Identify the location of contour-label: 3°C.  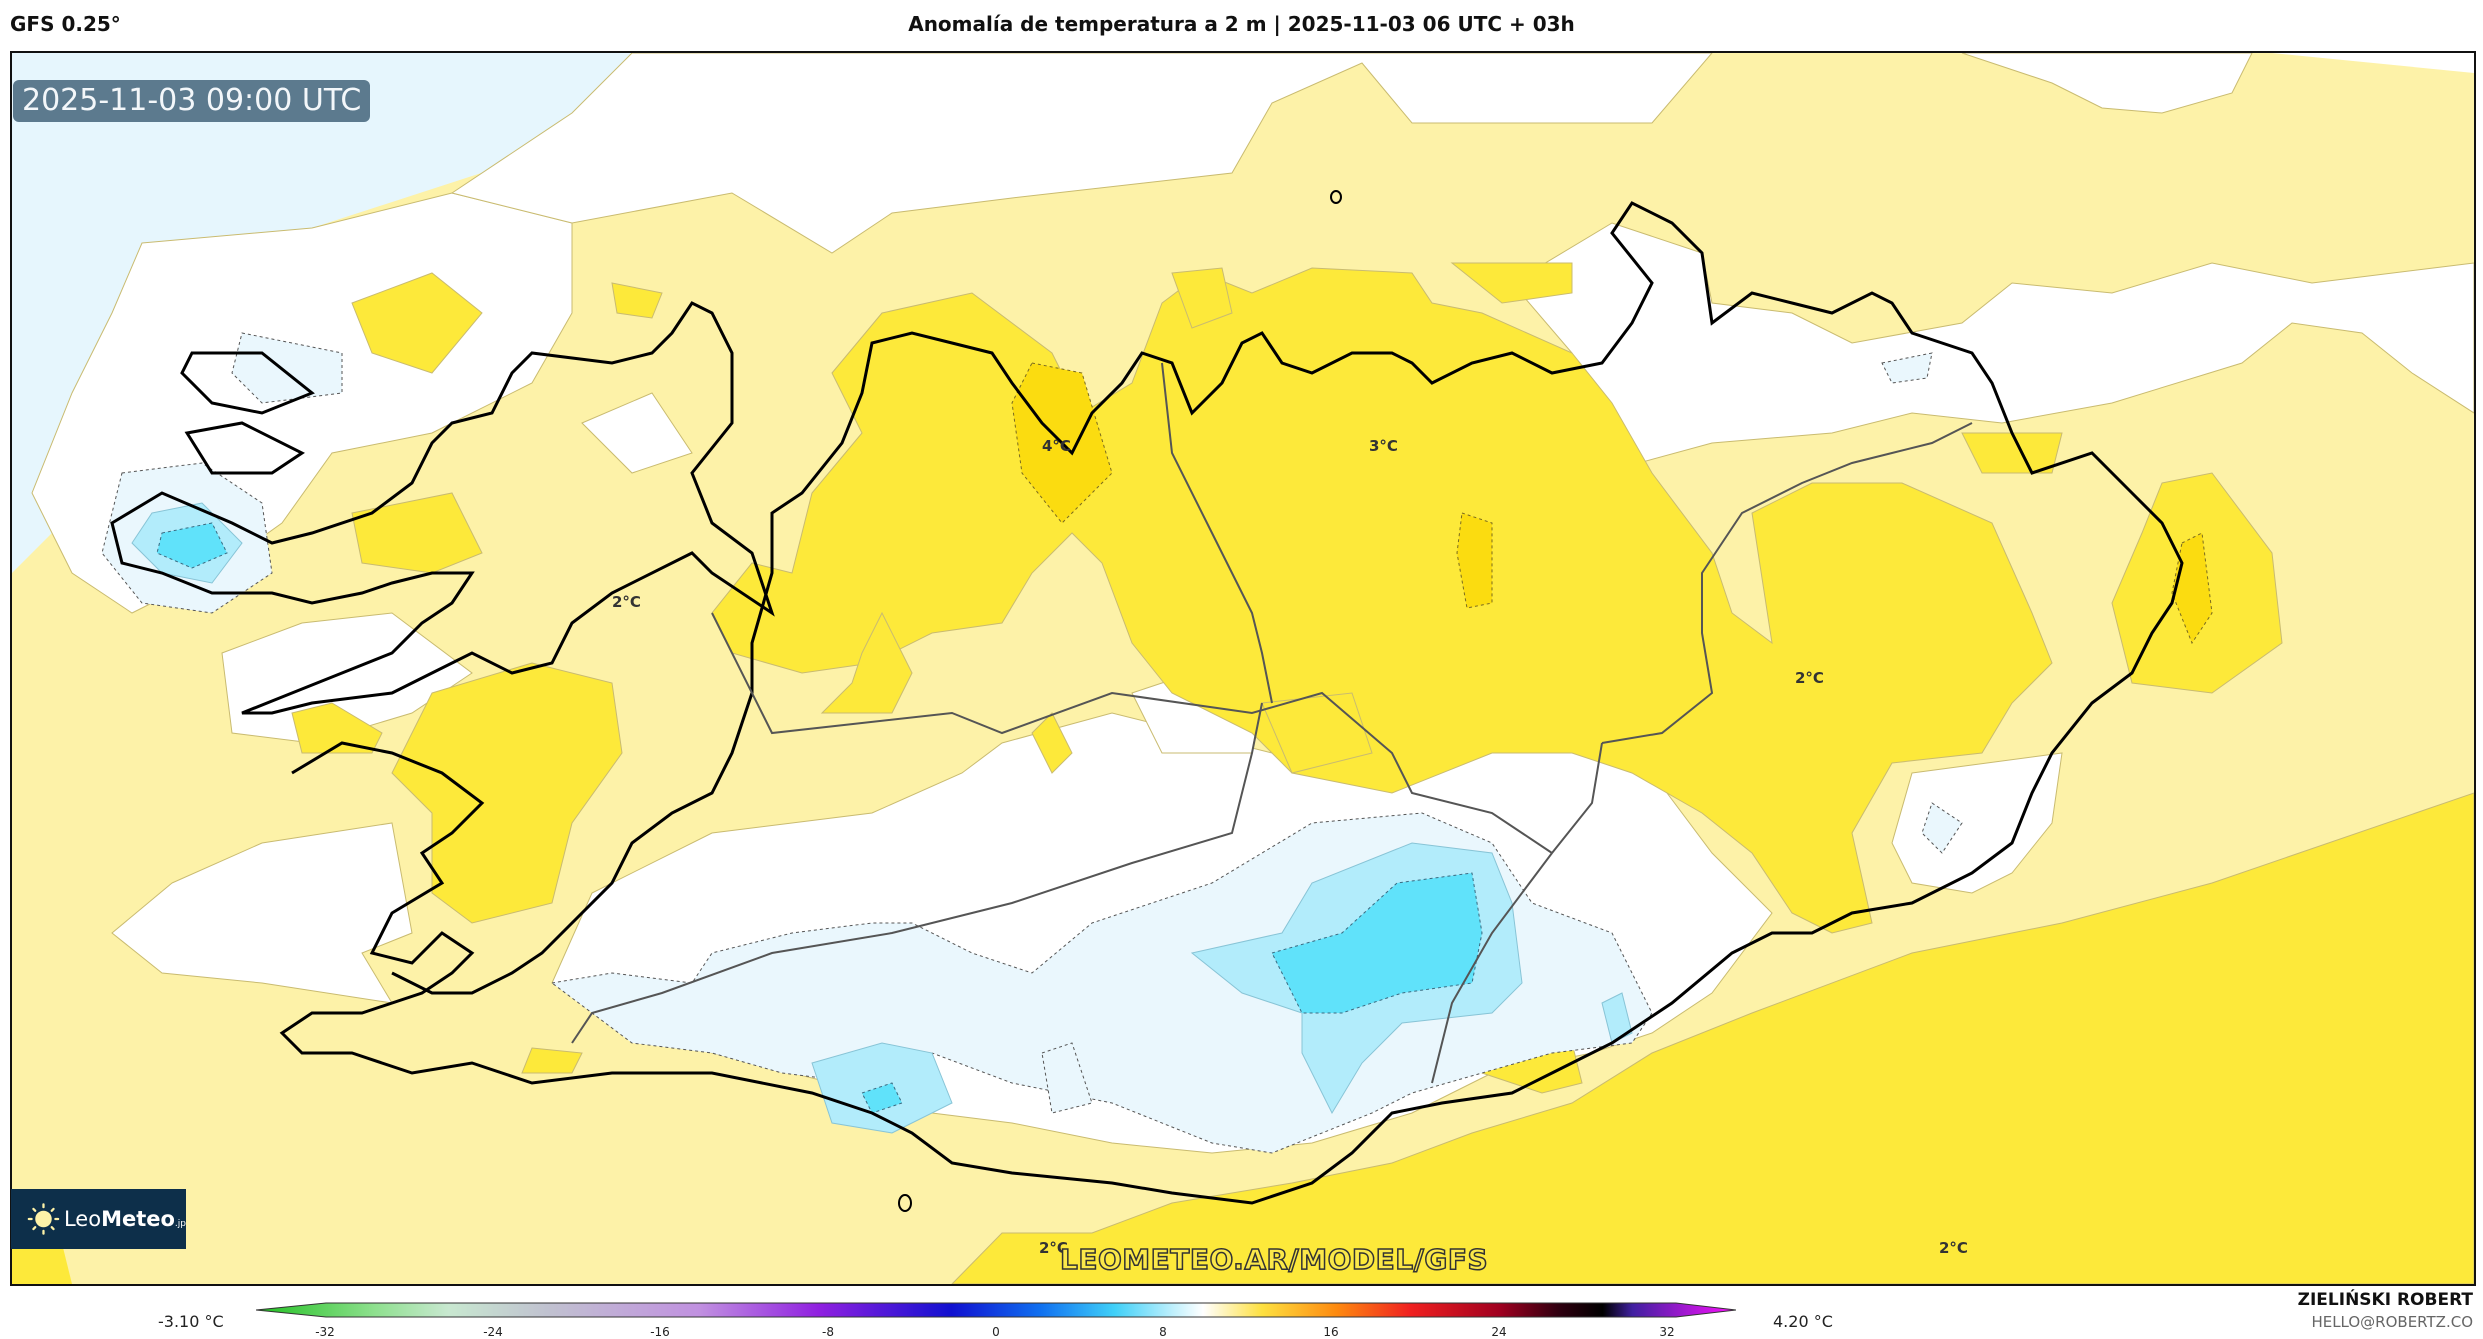
(1383, 446).